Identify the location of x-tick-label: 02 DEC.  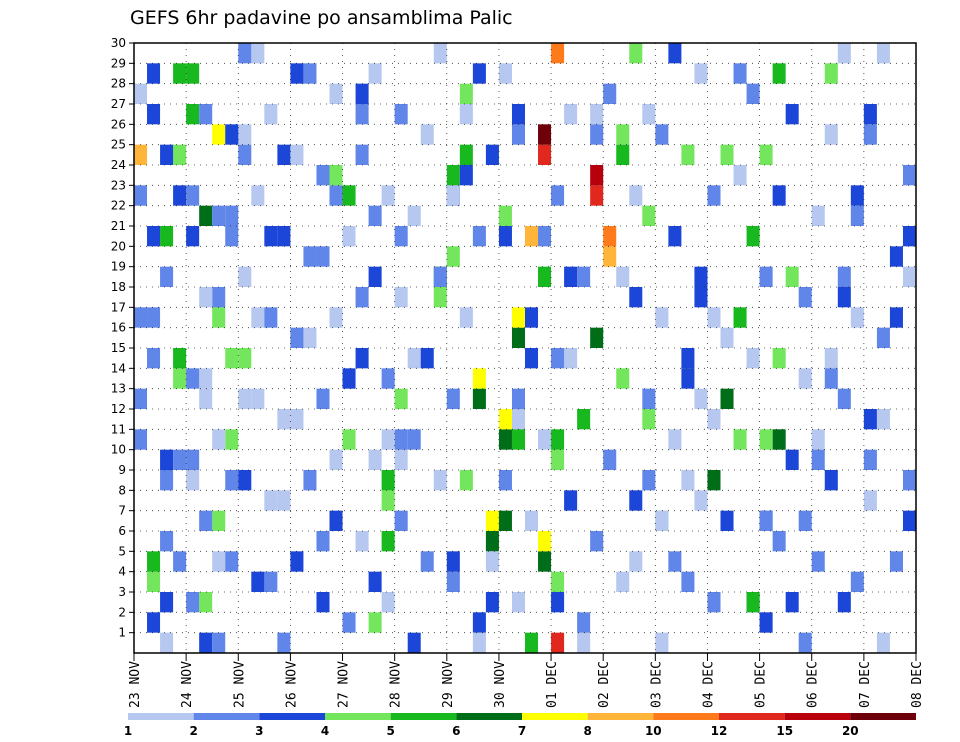
(604, 684).